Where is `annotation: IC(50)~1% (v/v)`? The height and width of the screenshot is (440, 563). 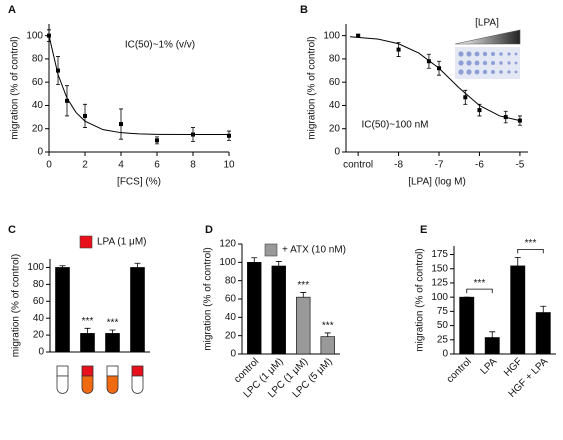
annotation: IC(50)~1% (v/v) is located at coordinates (160, 45).